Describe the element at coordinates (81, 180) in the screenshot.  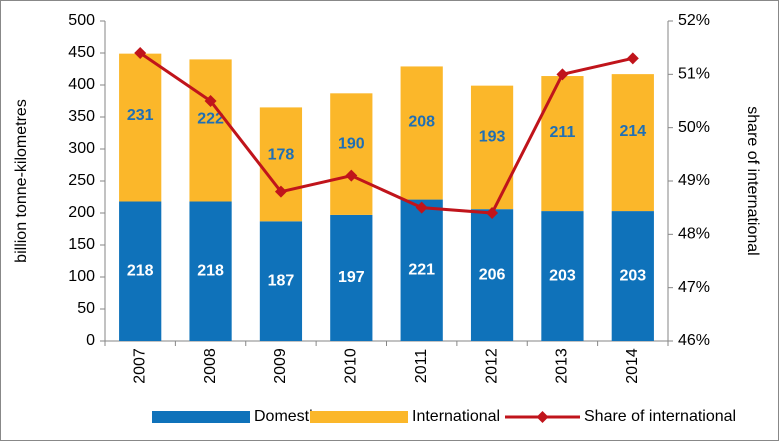
I see `y-tick-label: 250` at that location.